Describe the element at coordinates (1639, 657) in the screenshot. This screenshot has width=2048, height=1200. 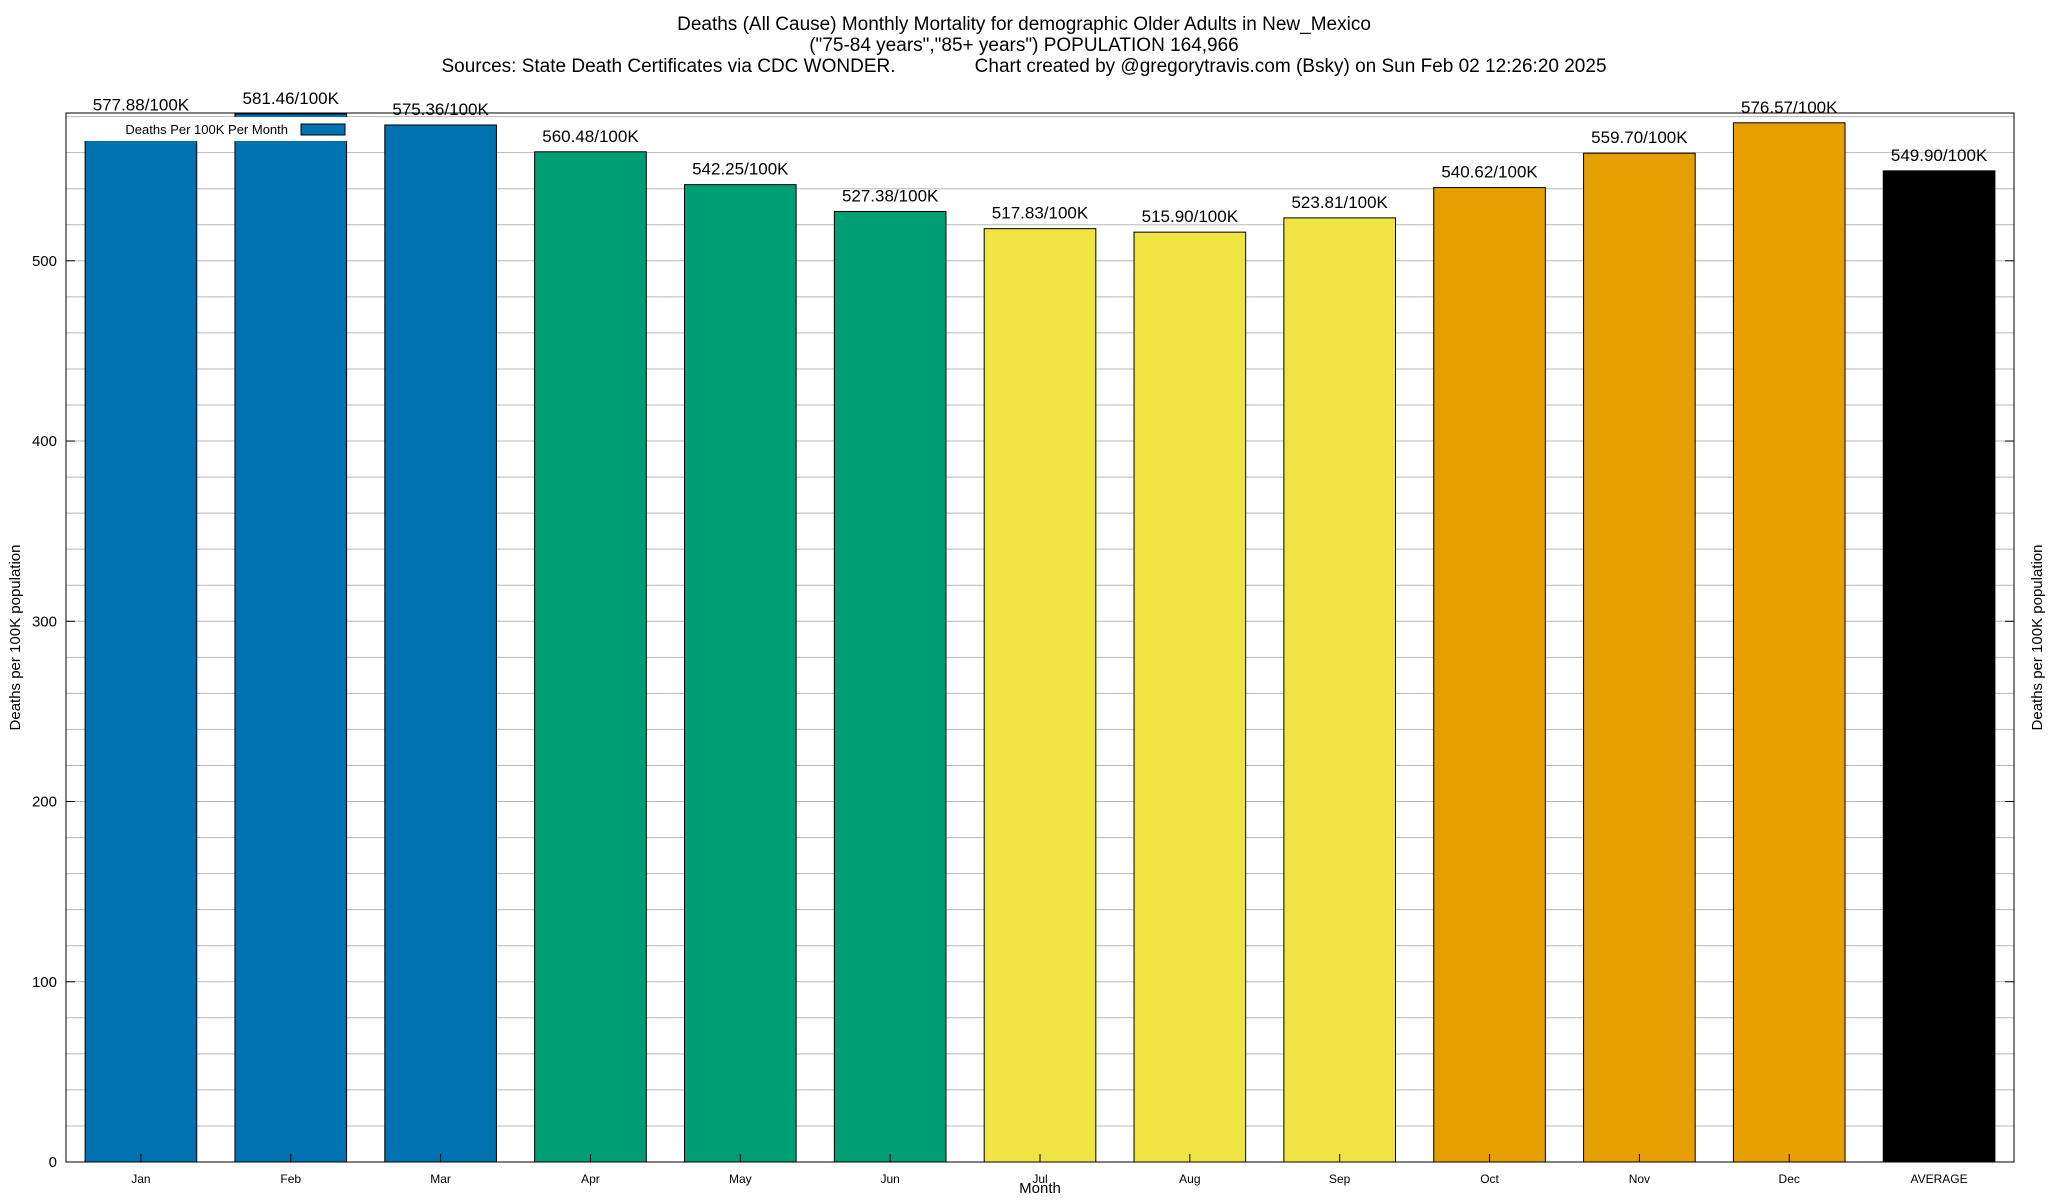
I see `bar-nov` at that location.